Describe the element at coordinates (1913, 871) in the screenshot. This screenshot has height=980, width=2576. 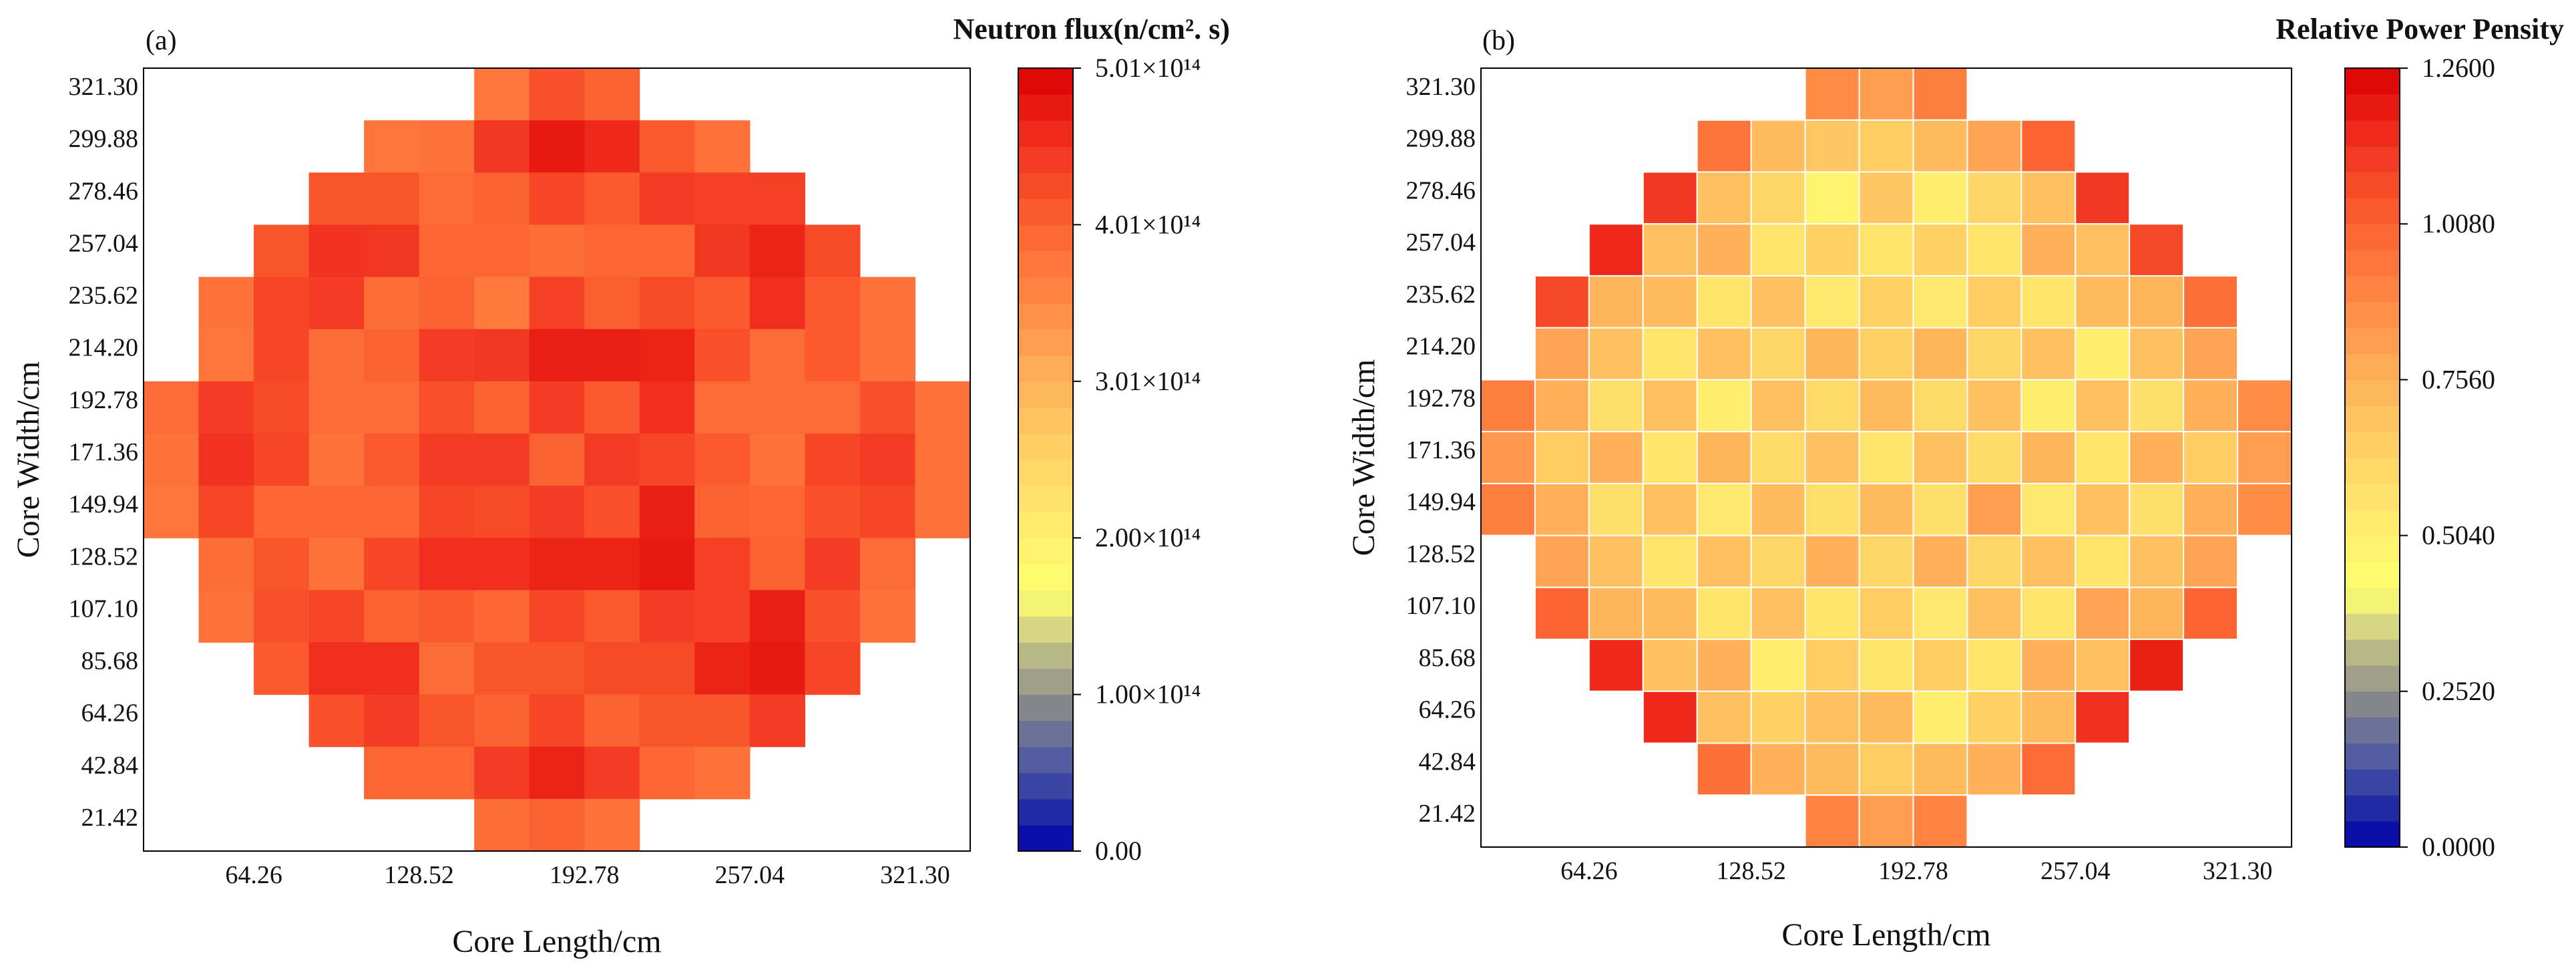
I see `x-tick-label: 192.78` at that location.